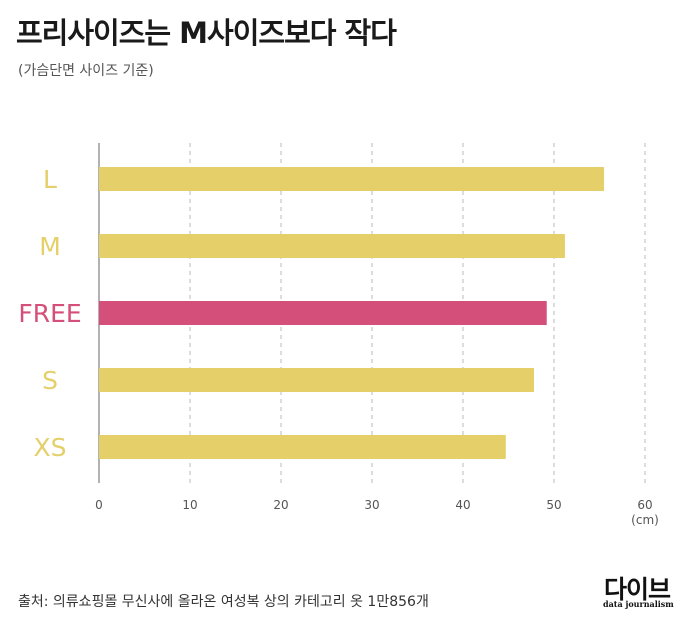 The image size is (700, 626). What do you see at coordinates (50, 447) in the screenshot?
I see `category-label: XS` at bounding box center [50, 447].